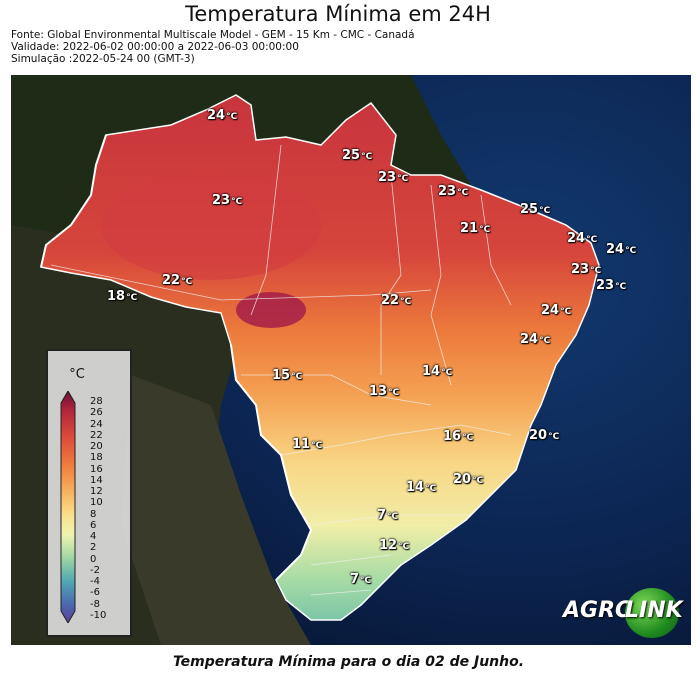 Image resolution: width=697 pixels, height=676 pixels. What do you see at coordinates (96, 458) in the screenshot?
I see `legend-tick: 18` at bounding box center [96, 458].